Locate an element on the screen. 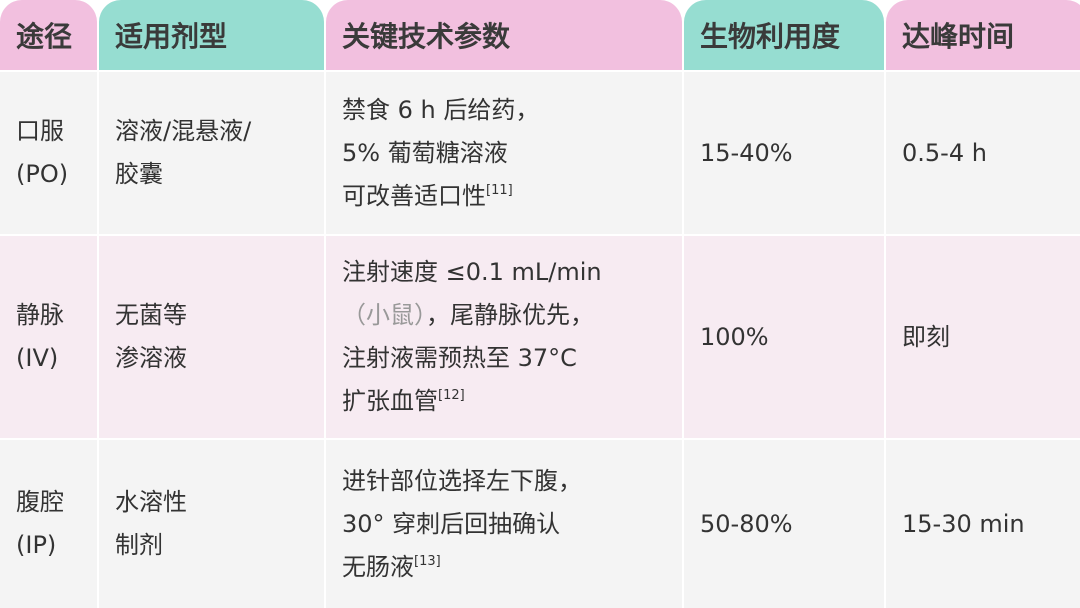 This screenshot has height=608, width=1080. cell-tmax: 0.5-4 h is located at coordinates (983, 153).